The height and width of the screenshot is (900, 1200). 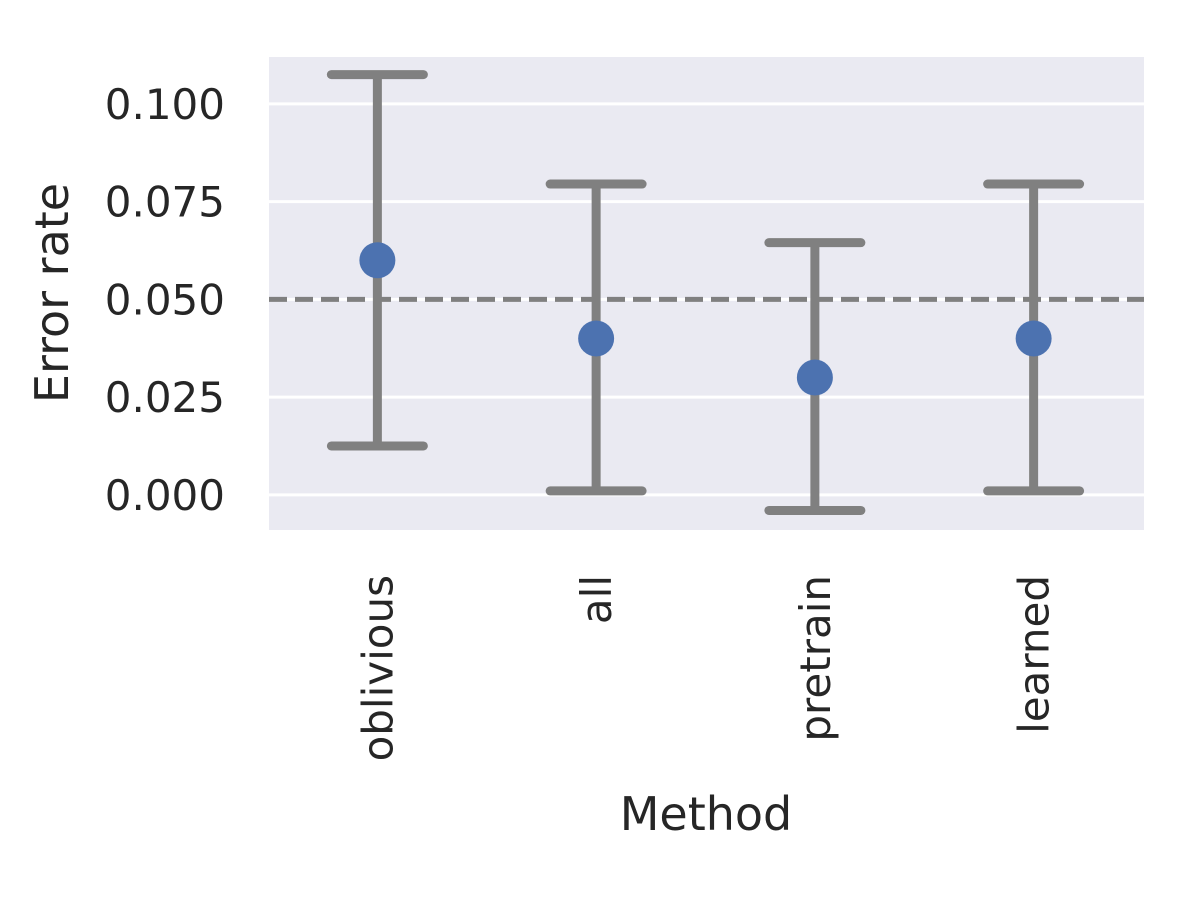 I want to click on y-tick-labels: 0.000 0.025 0.050 0.075 0.100, so click(x=165, y=300).